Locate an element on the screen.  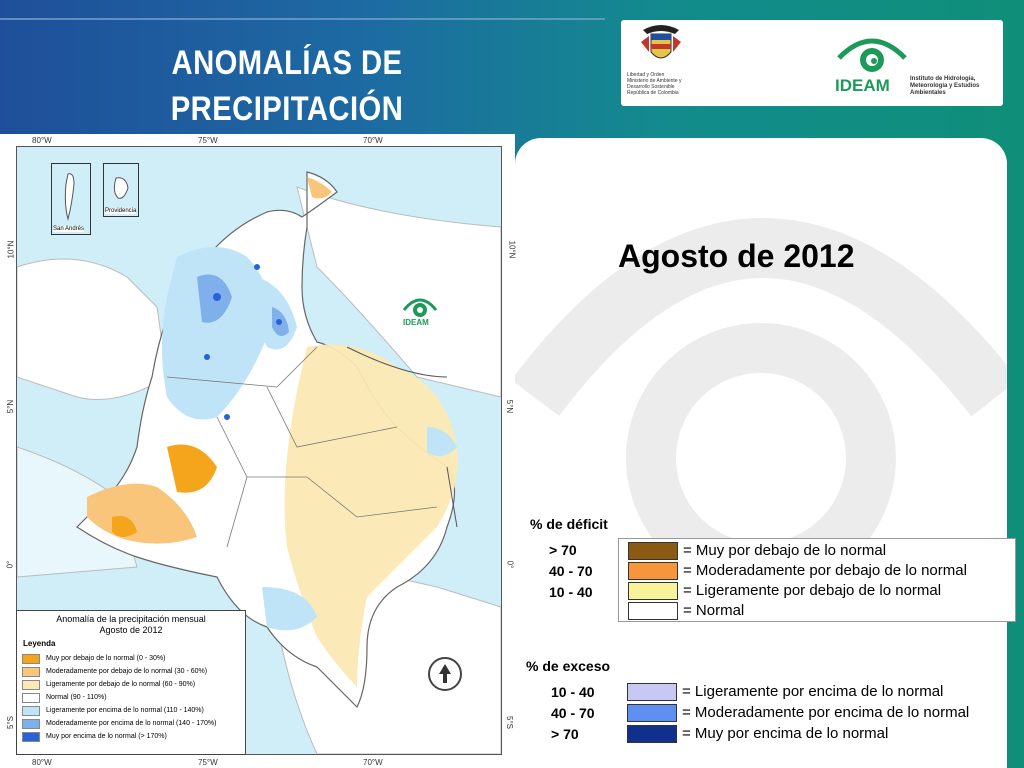
deficit-range-1: > 70 is located at coordinates (563, 550).